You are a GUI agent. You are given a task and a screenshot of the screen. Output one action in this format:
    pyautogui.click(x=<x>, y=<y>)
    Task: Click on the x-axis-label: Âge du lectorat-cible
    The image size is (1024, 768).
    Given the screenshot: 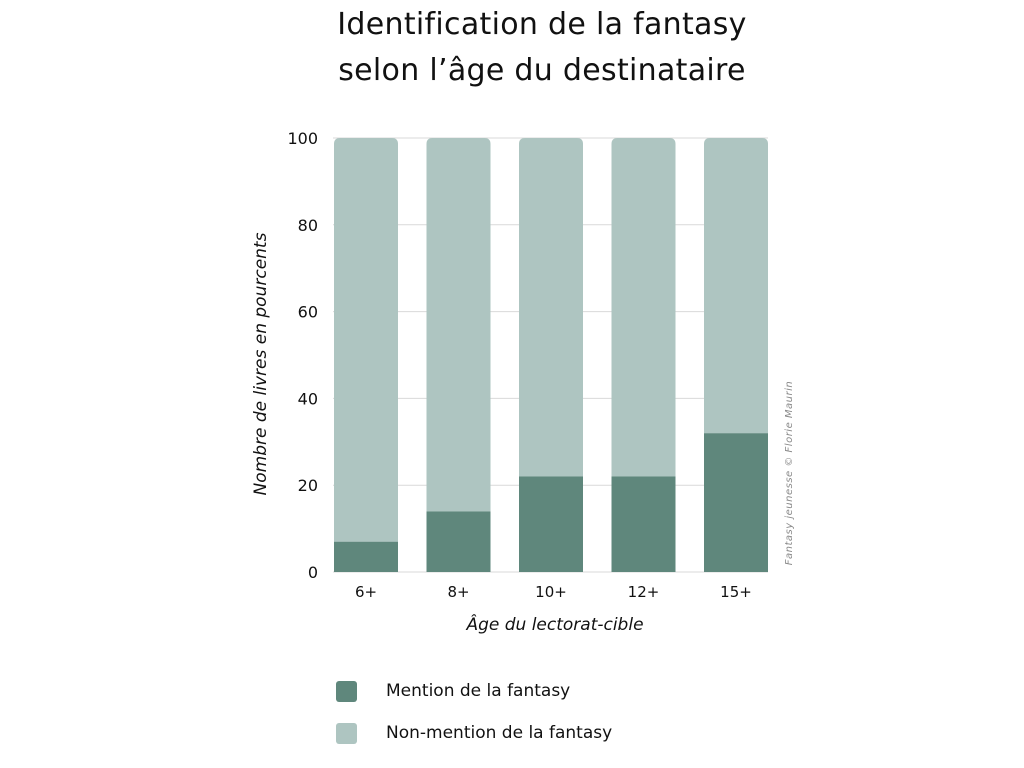 What is the action you would take?
    pyautogui.click(x=554, y=624)
    